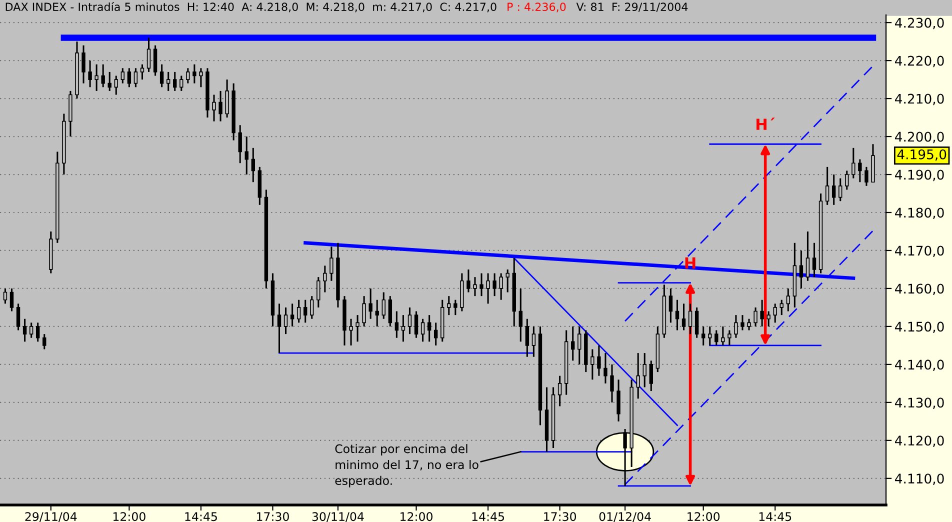 The image size is (952, 522). I want to click on y-tick-label: 4.210,0, so click(919, 100).